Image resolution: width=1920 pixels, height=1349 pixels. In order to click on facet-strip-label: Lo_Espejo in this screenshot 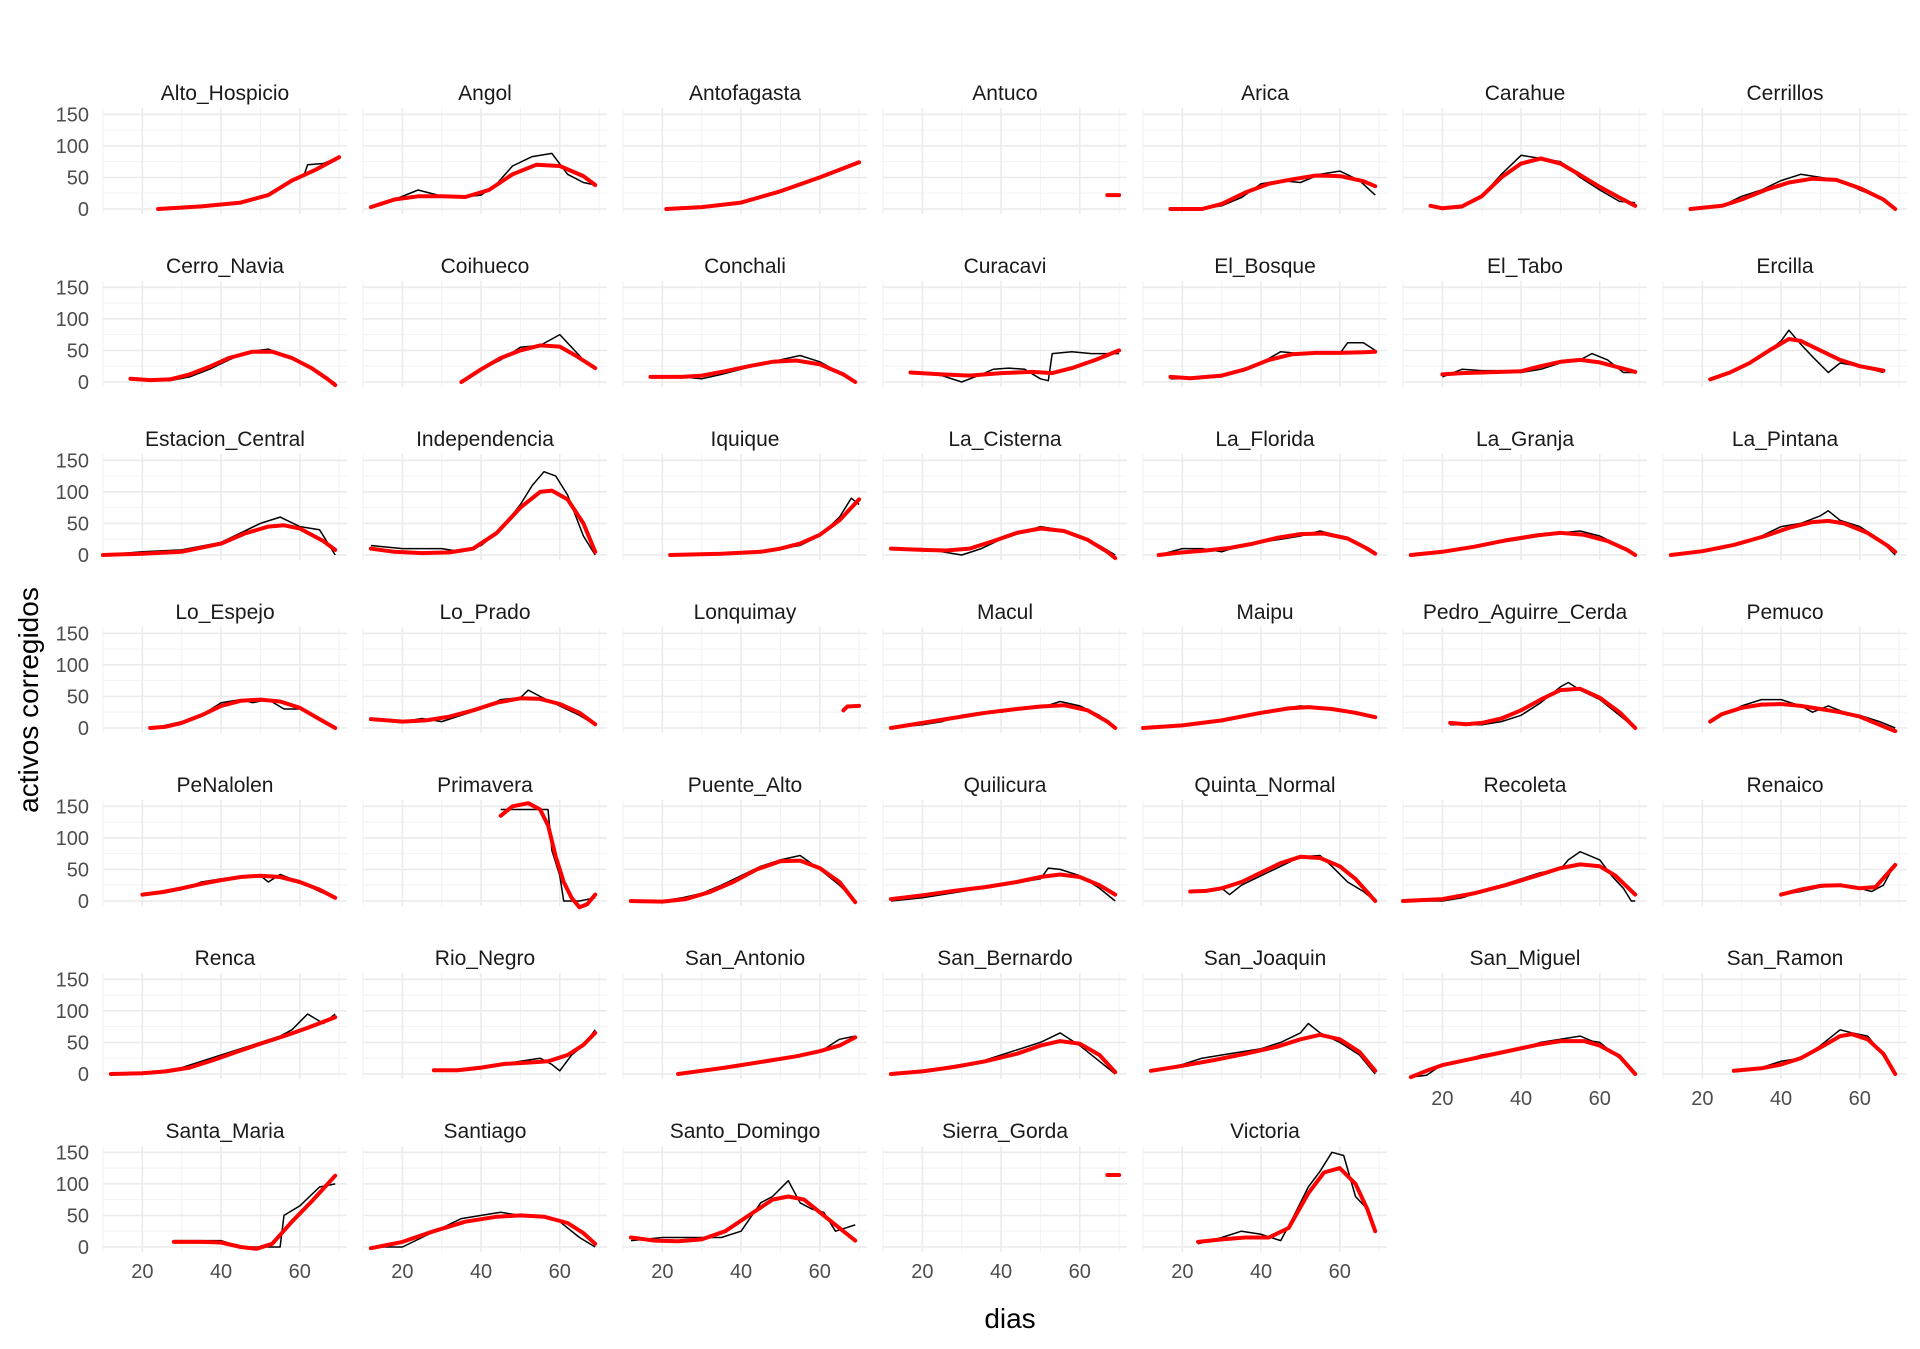, I will do `click(224, 612)`.